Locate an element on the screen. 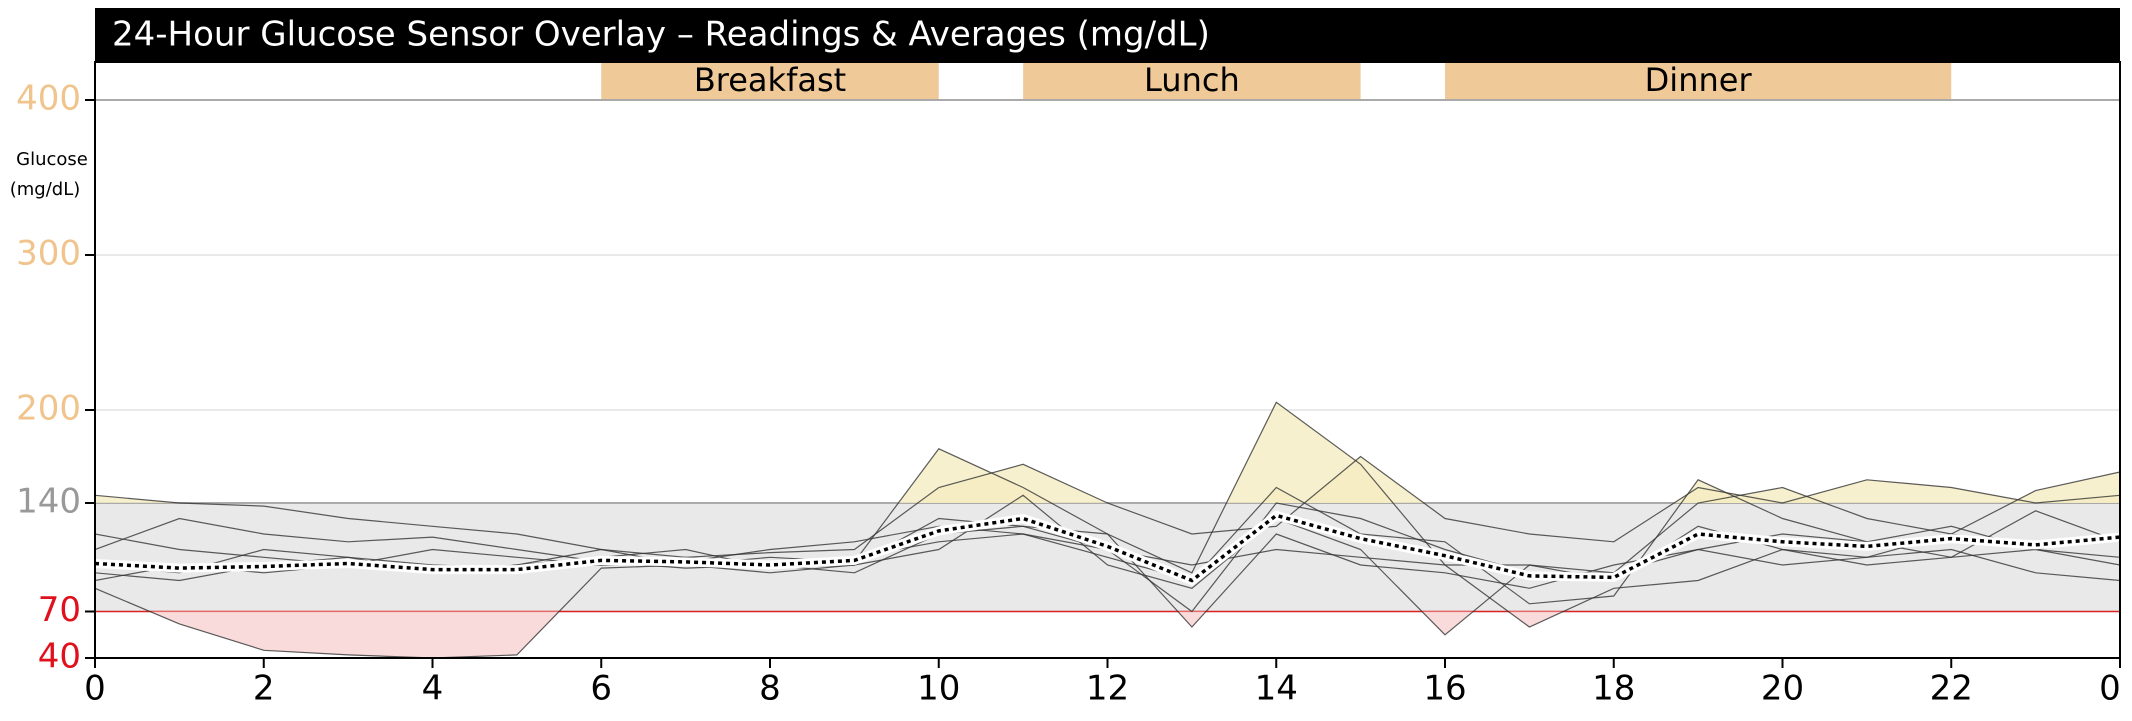 Image resolution: width=2132 pixels, height=721 pixels. y-tick-label: 40 is located at coordinates (59, 657).